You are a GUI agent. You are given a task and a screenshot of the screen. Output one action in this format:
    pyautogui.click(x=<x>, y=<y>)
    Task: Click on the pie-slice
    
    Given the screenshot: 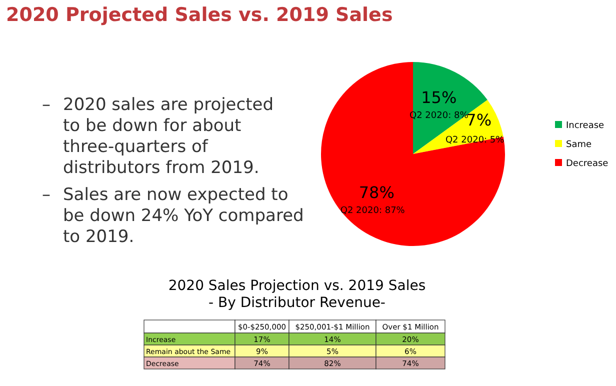 What is the action you would take?
    pyautogui.click(x=413, y=154)
    